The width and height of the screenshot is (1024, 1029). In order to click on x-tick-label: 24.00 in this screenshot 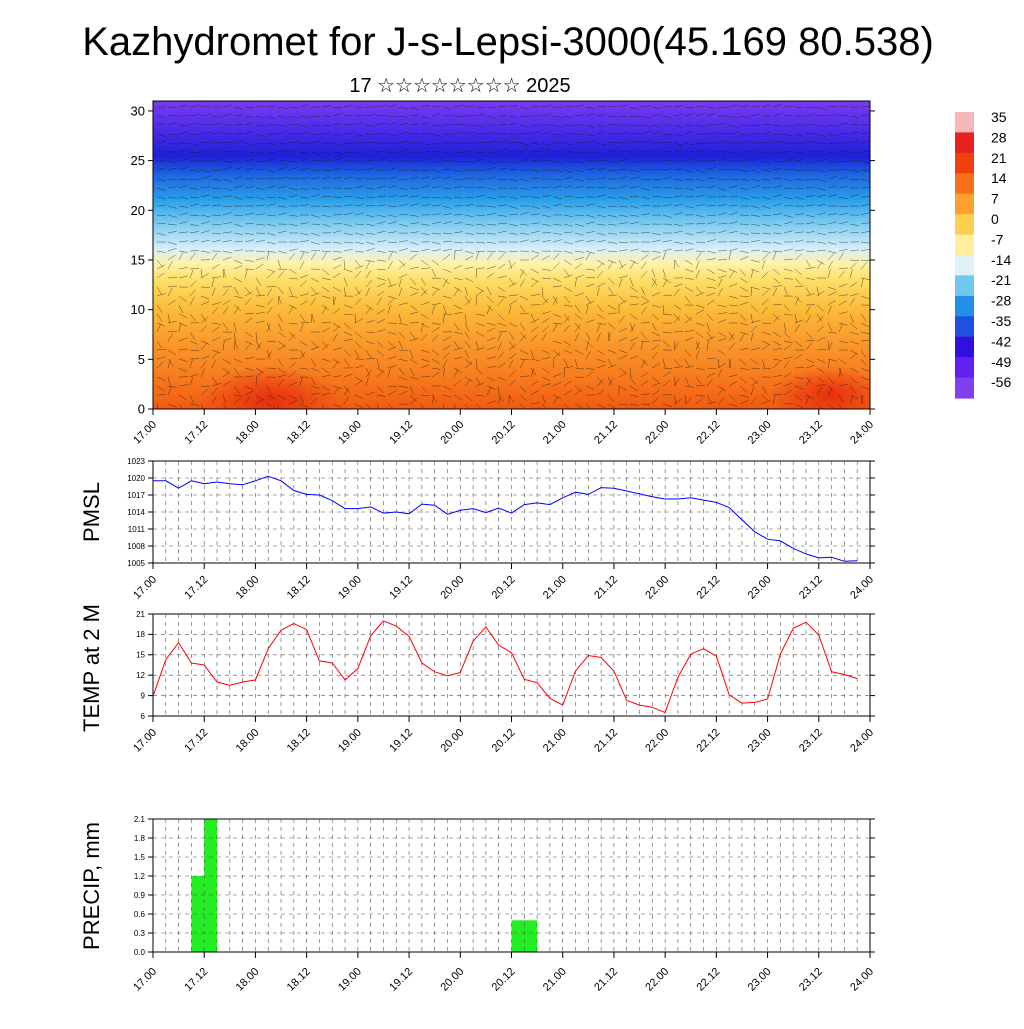, I will do `click(862, 433)`.